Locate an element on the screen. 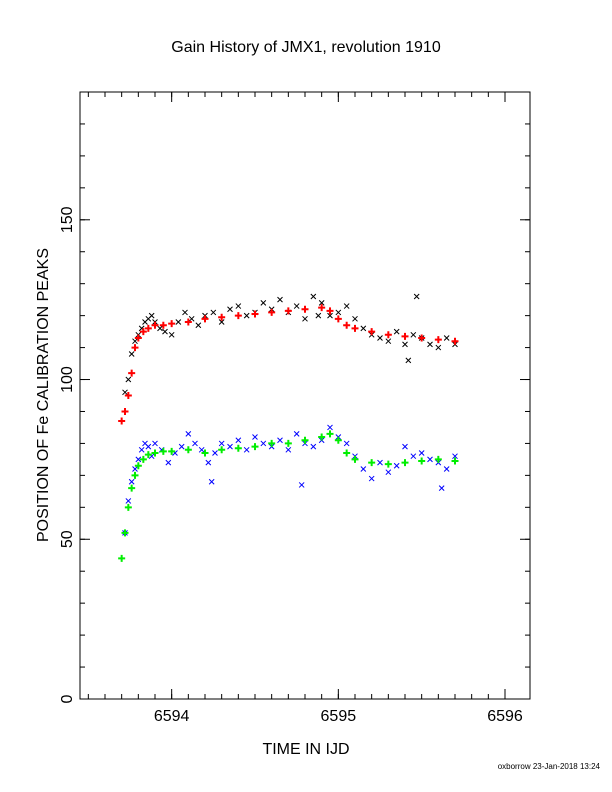 The height and width of the screenshot is (792, 612). footer-annotation: oxborrow 23-Jan-2018 13:24 is located at coordinates (549, 766).